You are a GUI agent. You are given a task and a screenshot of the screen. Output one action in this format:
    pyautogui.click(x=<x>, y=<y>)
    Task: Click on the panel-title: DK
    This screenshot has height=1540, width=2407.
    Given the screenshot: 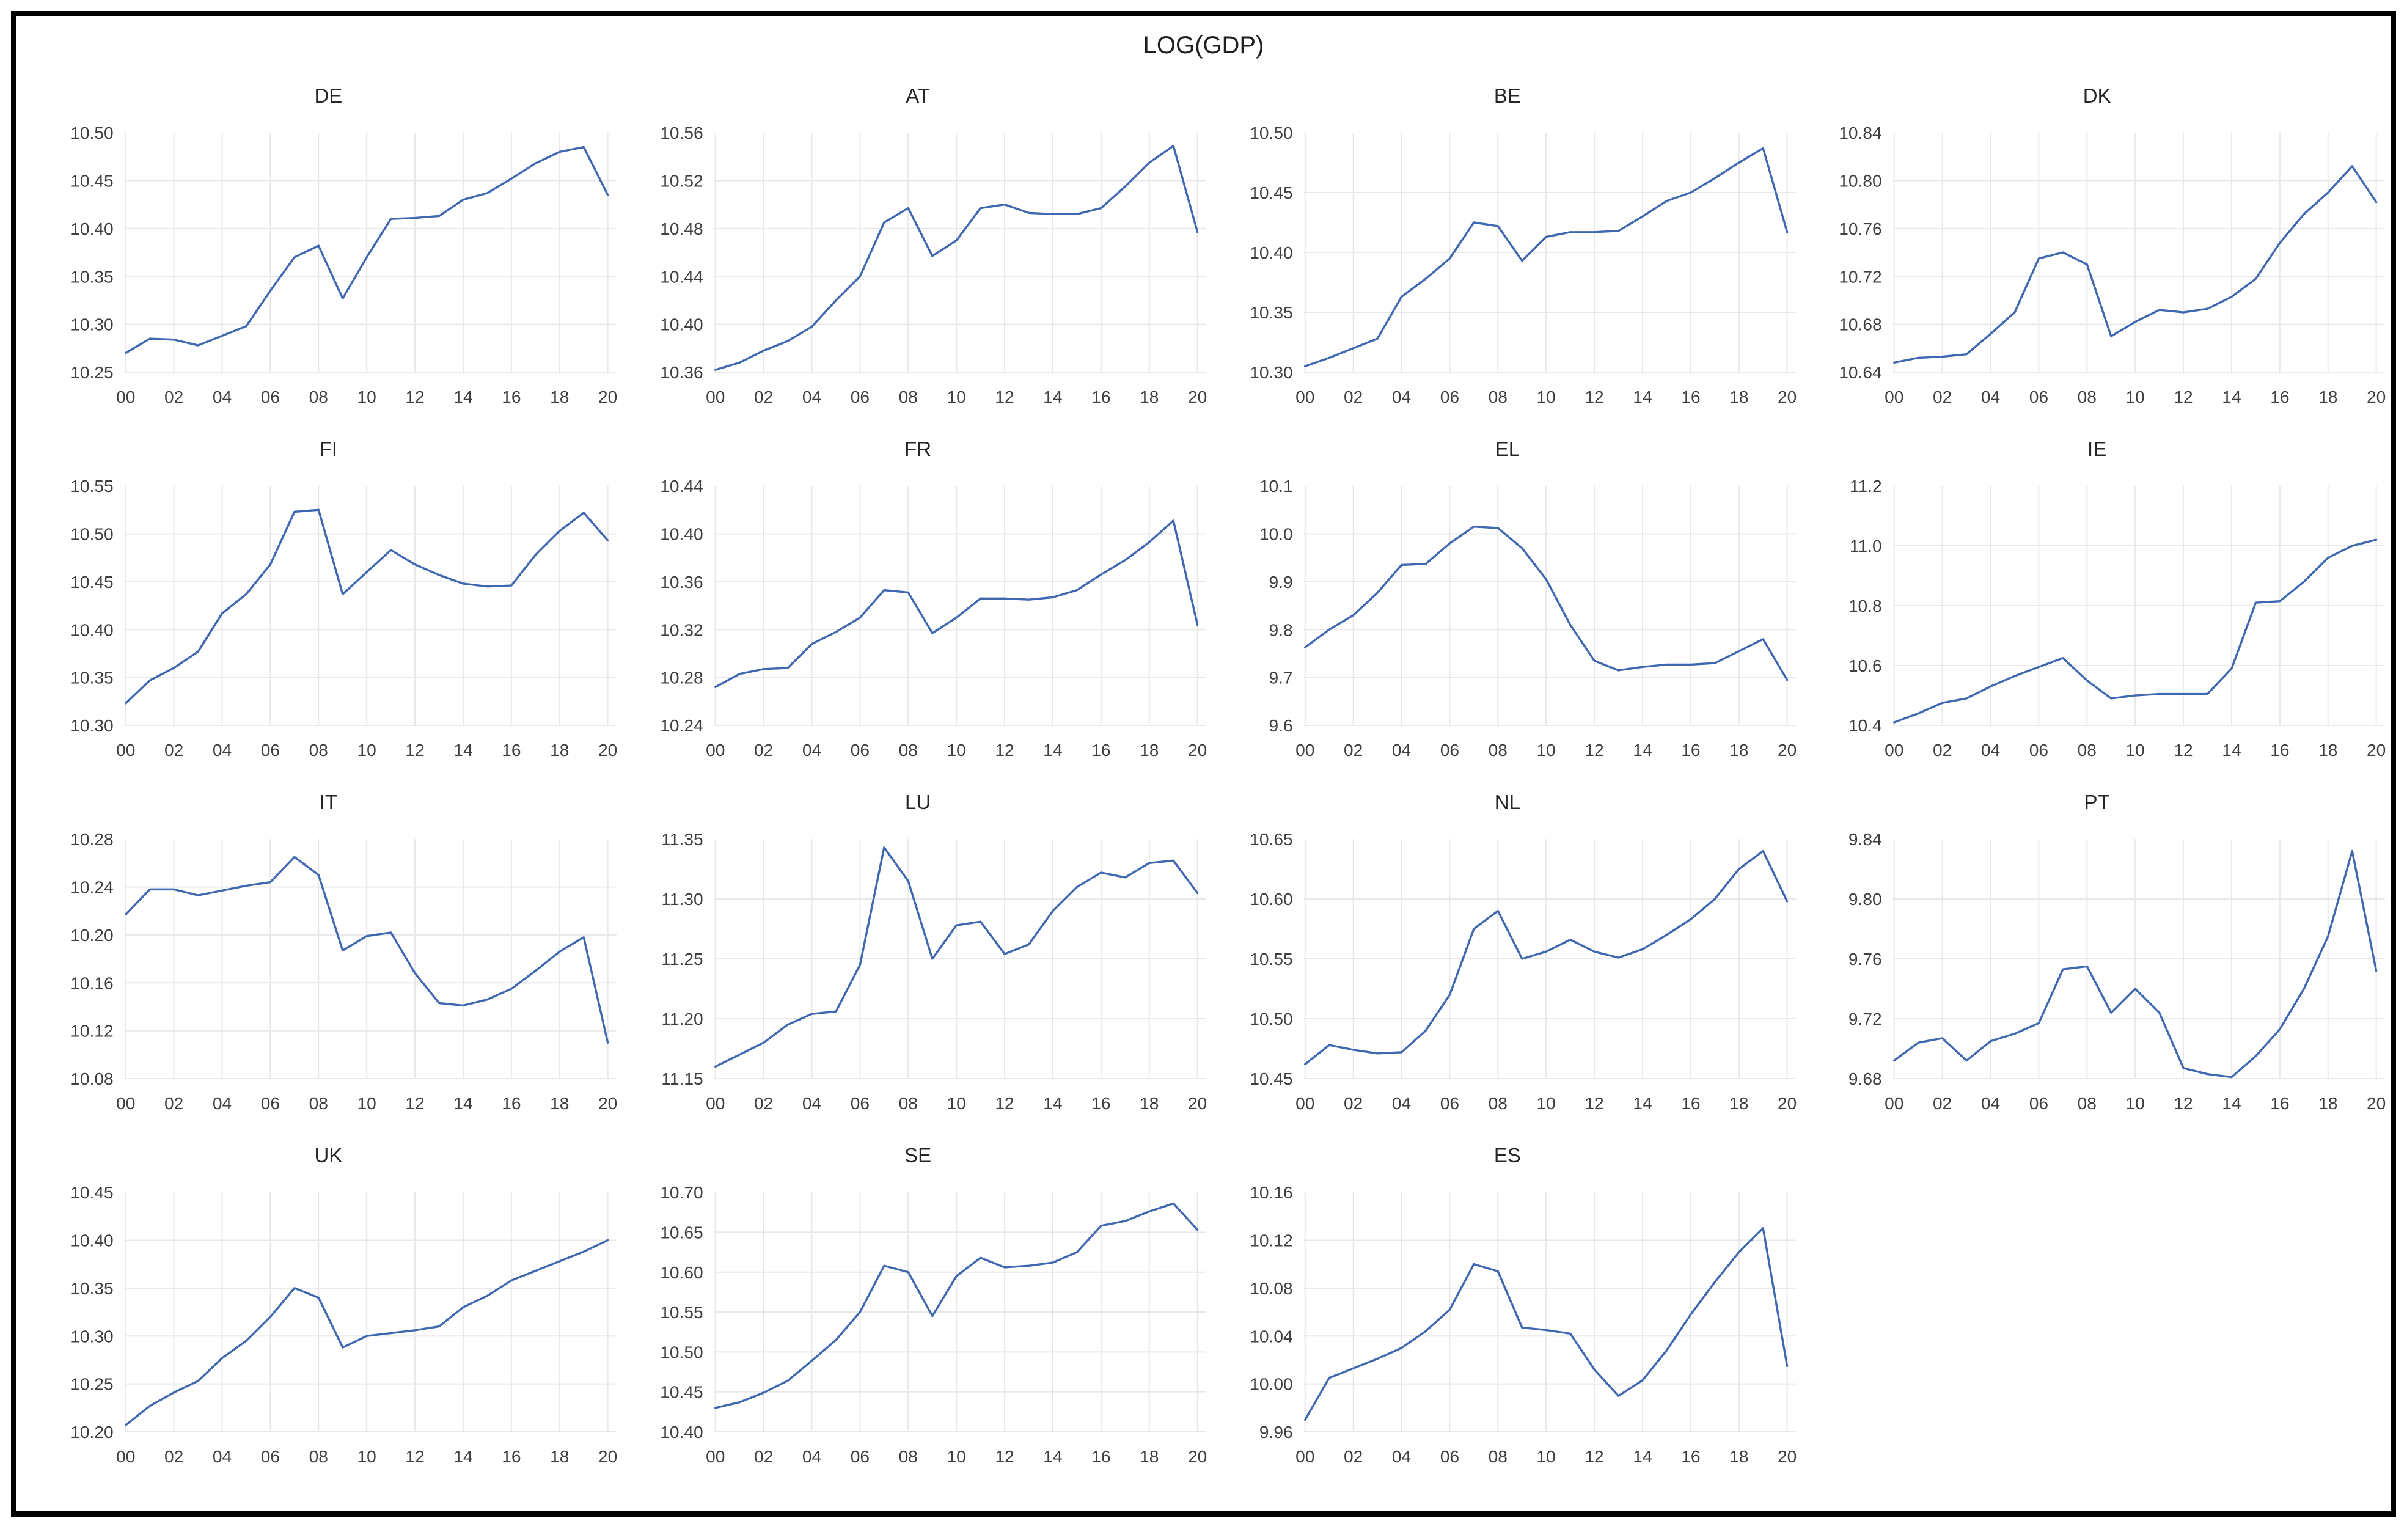 What is the action you would take?
    pyautogui.click(x=2097, y=96)
    